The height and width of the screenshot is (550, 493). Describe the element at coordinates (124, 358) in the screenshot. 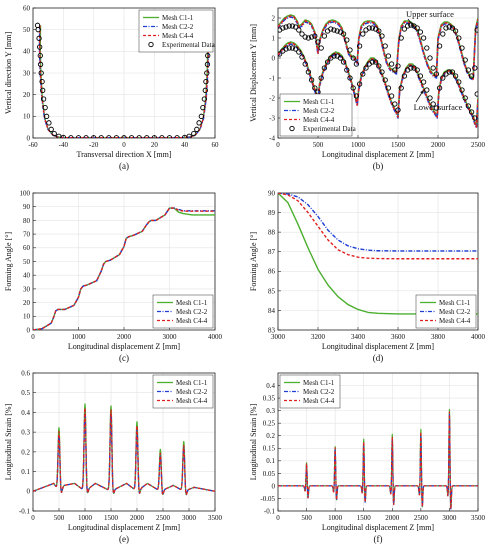

I see `panel-caption: (c)` at that location.